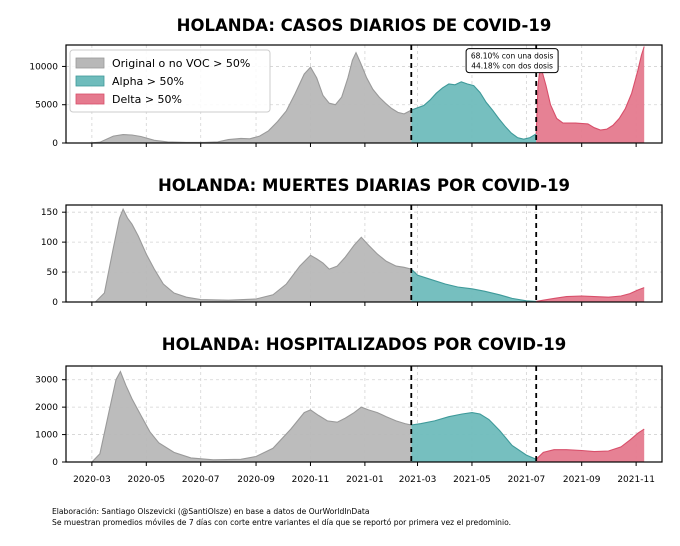 This screenshot has height=546, width=680. I want to click on legend-swatch-alpha, so click(90, 81).